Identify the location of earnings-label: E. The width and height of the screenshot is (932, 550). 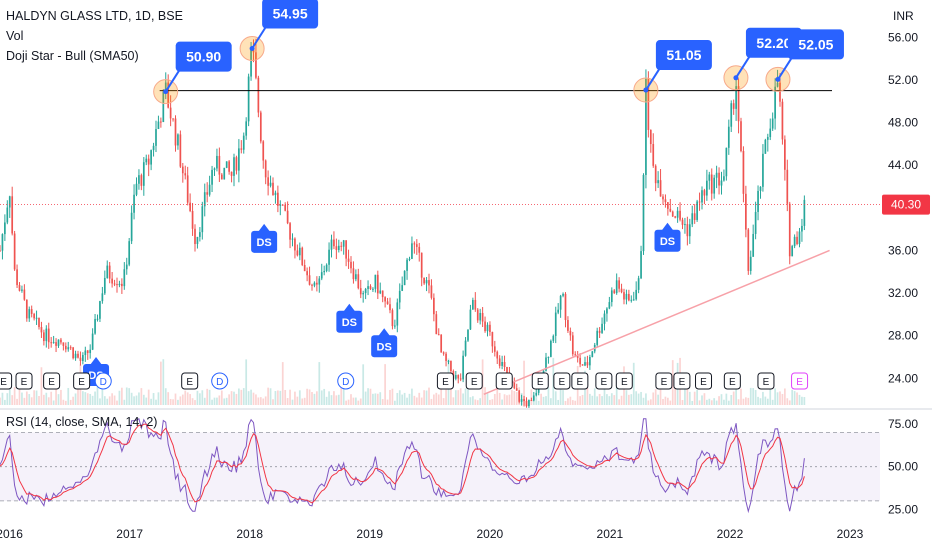
(682, 382).